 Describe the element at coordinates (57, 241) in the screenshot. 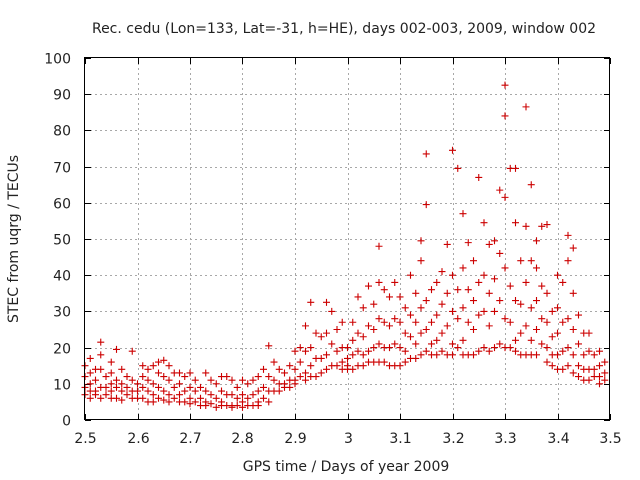

I see `y-axis-tick-labels: 0 10 20 30 40 50 60 70 80 90 100` at that location.